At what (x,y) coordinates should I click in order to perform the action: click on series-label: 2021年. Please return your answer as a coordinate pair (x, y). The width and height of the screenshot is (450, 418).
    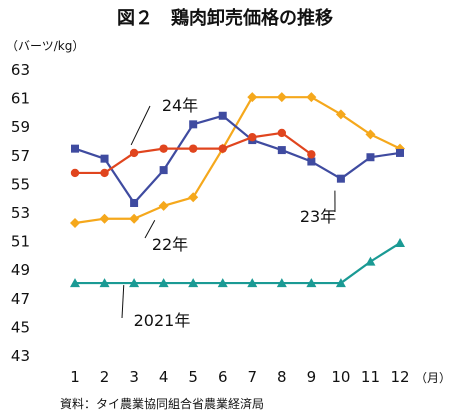
    Looking at the image, I should click on (162, 320).